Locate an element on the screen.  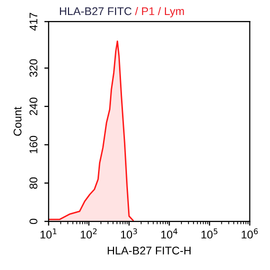
chart-title: HLA-B27 FITC is located at coordinates (96, 11).